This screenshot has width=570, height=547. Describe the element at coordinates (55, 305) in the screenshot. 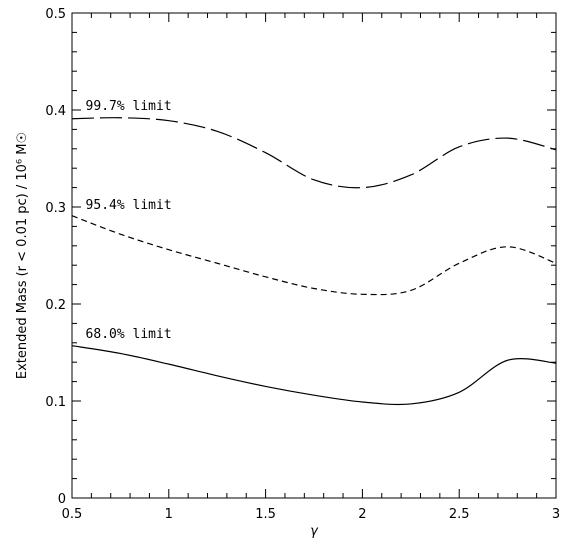

I see `y-tick-label: 0.2` at that location.